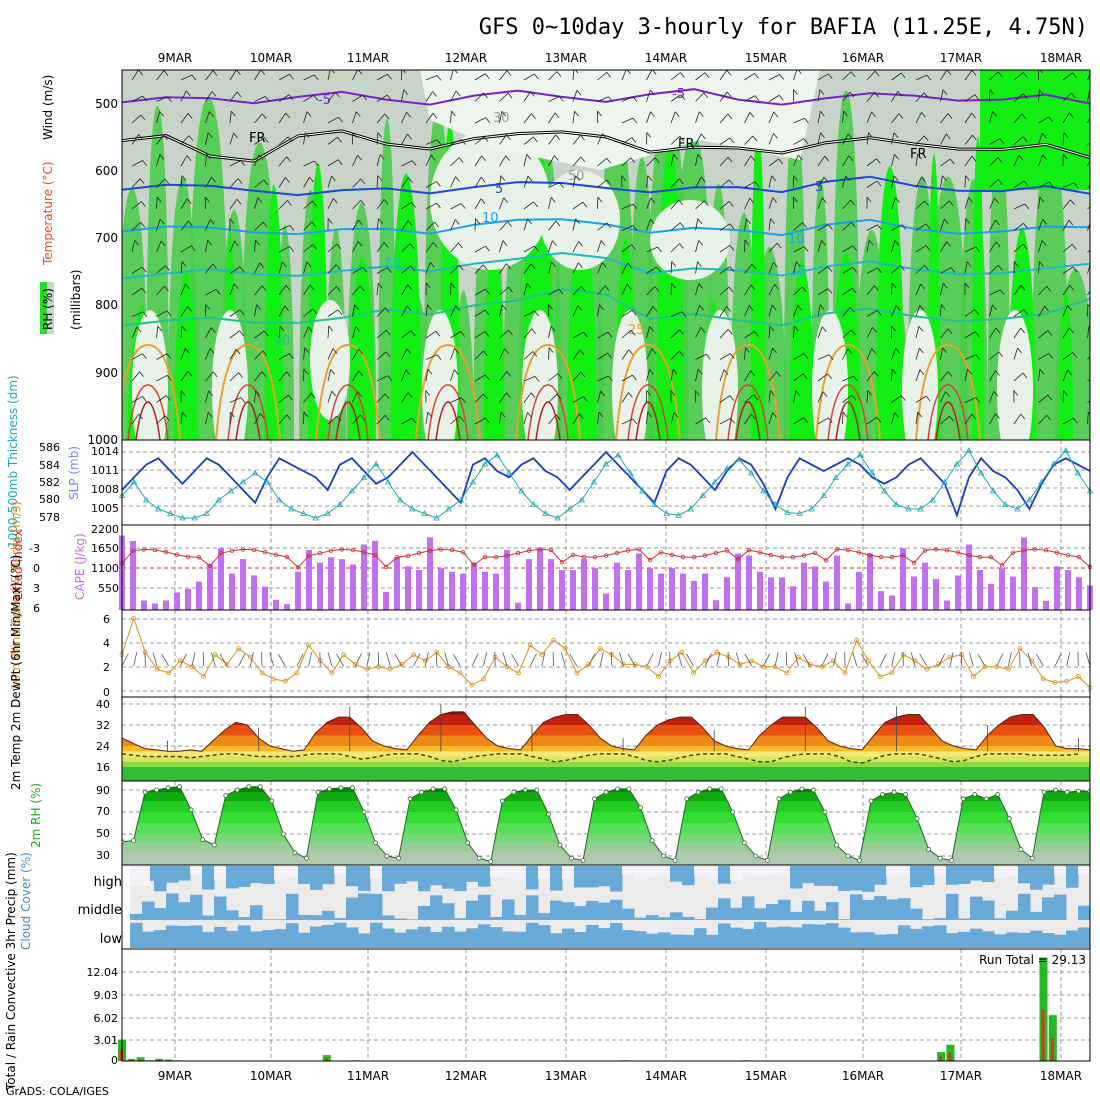 This screenshot has width=1100, height=1100. What do you see at coordinates (606, 653) in the screenshot?
I see `wind-grid` at bounding box center [606, 653].